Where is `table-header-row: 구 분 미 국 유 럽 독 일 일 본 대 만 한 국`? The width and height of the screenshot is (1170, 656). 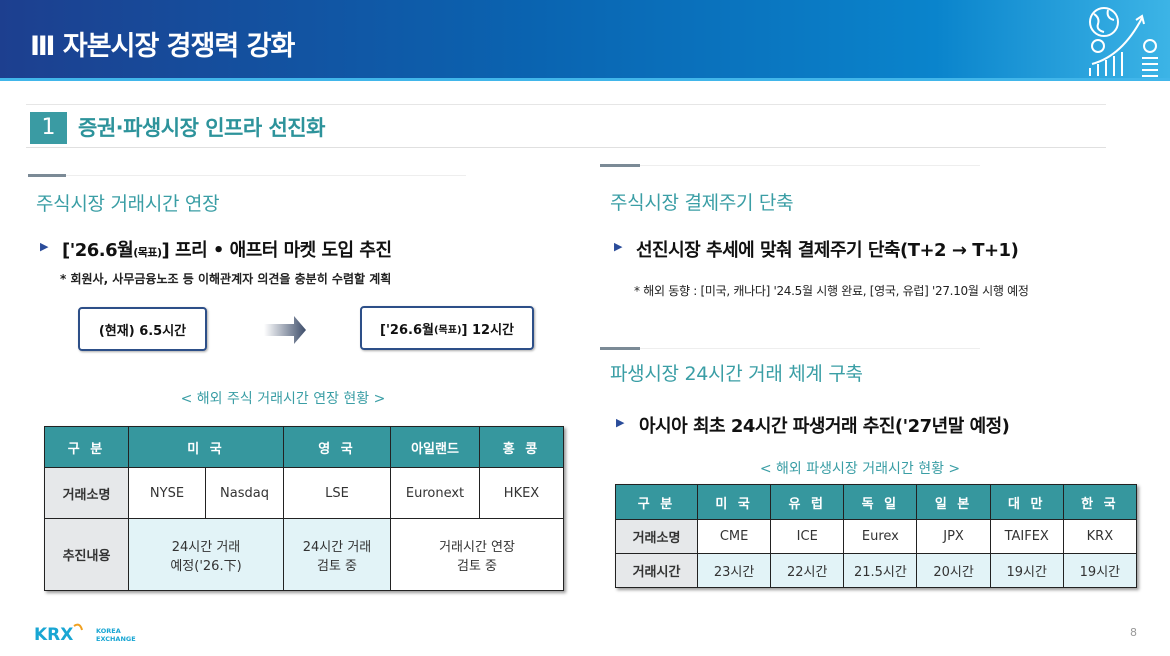 table-header-row: 구 분 미 국 유 럽 독 일 일 본 대 만 한 국 is located at coordinates (876, 502).